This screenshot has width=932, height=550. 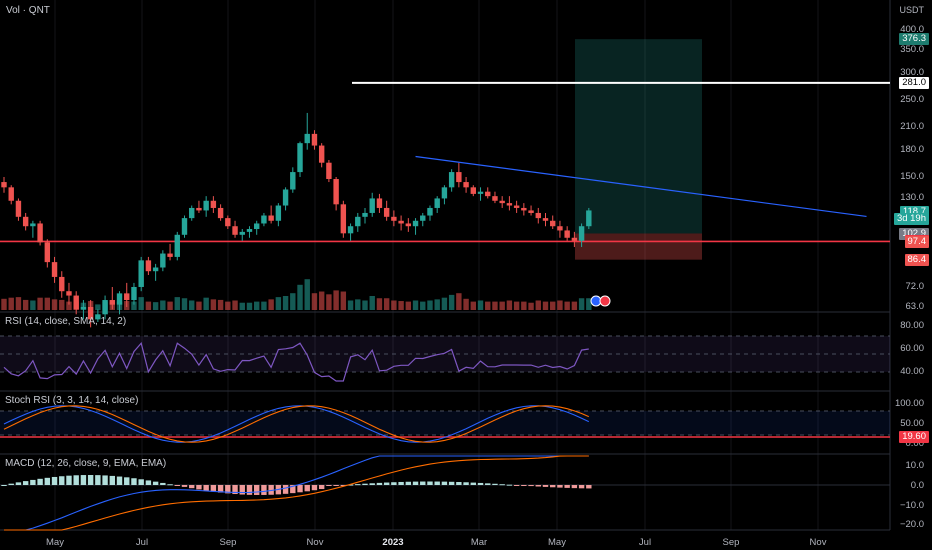 What do you see at coordinates (479, 542) in the screenshot?
I see `time-label-mar: Mar` at bounding box center [479, 542].